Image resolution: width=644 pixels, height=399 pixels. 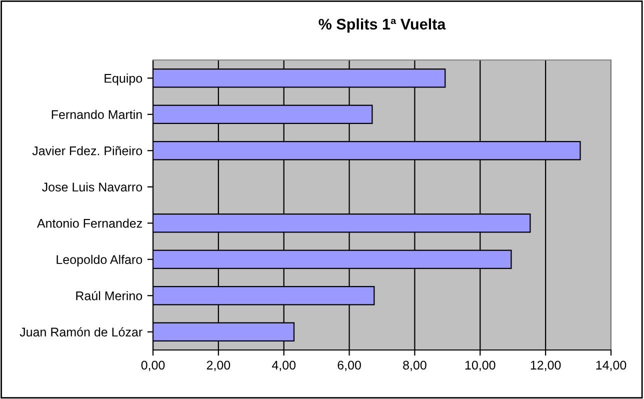 What do you see at coordinates (545, 366) in the screenshot?
I see `x-tick-label: 12,00` at bounding box center [545, 366].